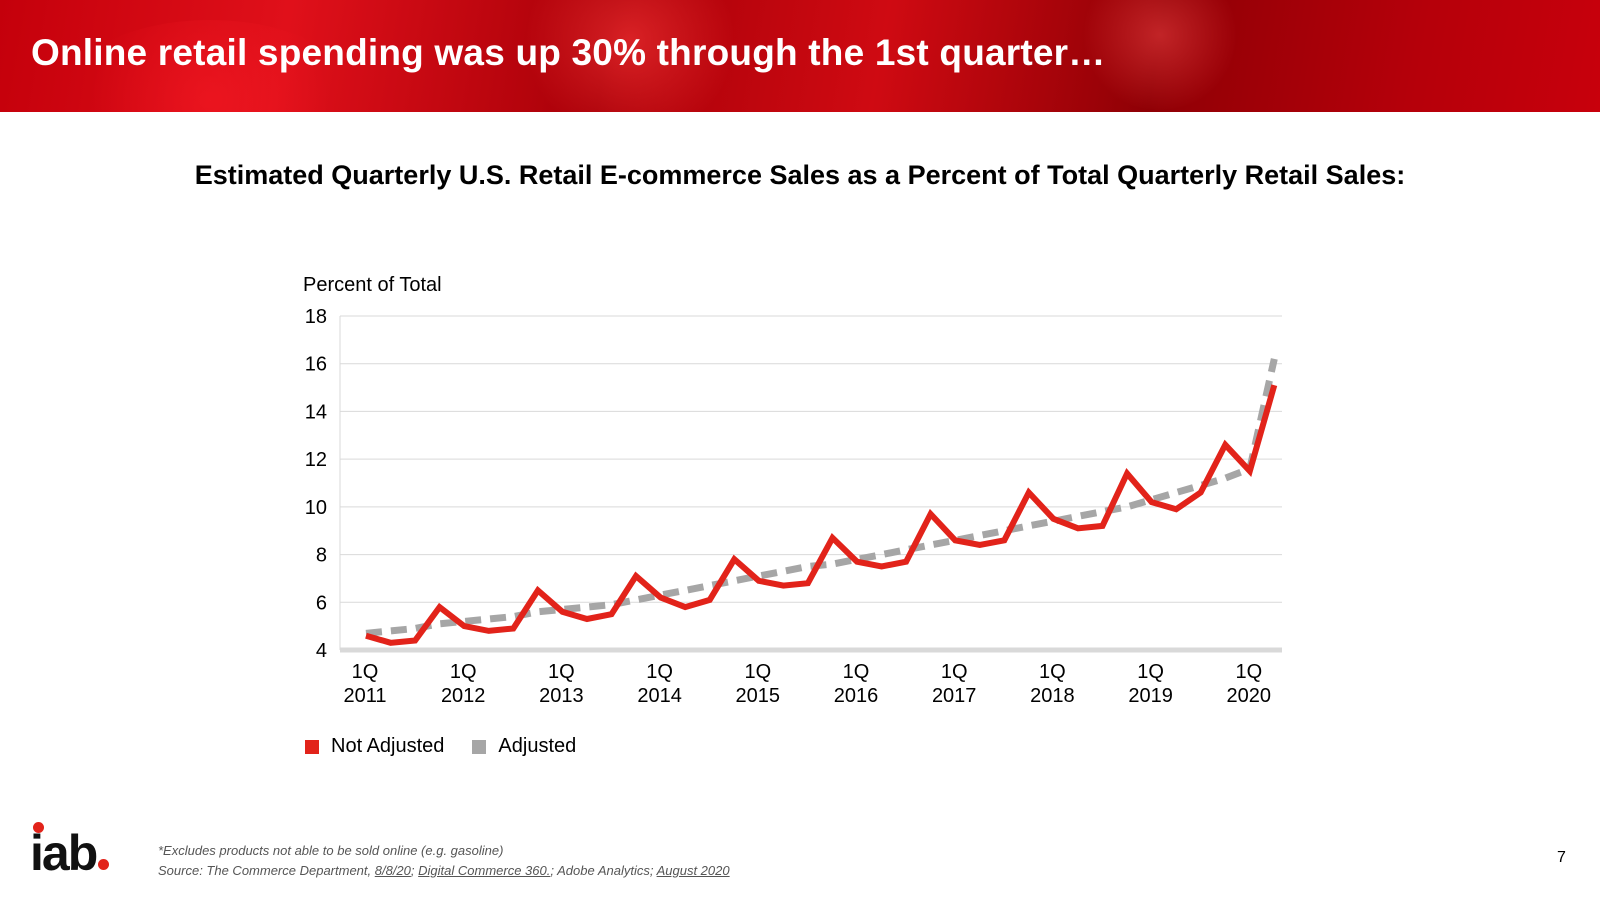 Image resolution: width=1600 pixels, height=900 pixels. What do you see at coordinates (463, 696) in the screenshot?
I see `x-tick-label: 2012` at bounding box center [463, 696].